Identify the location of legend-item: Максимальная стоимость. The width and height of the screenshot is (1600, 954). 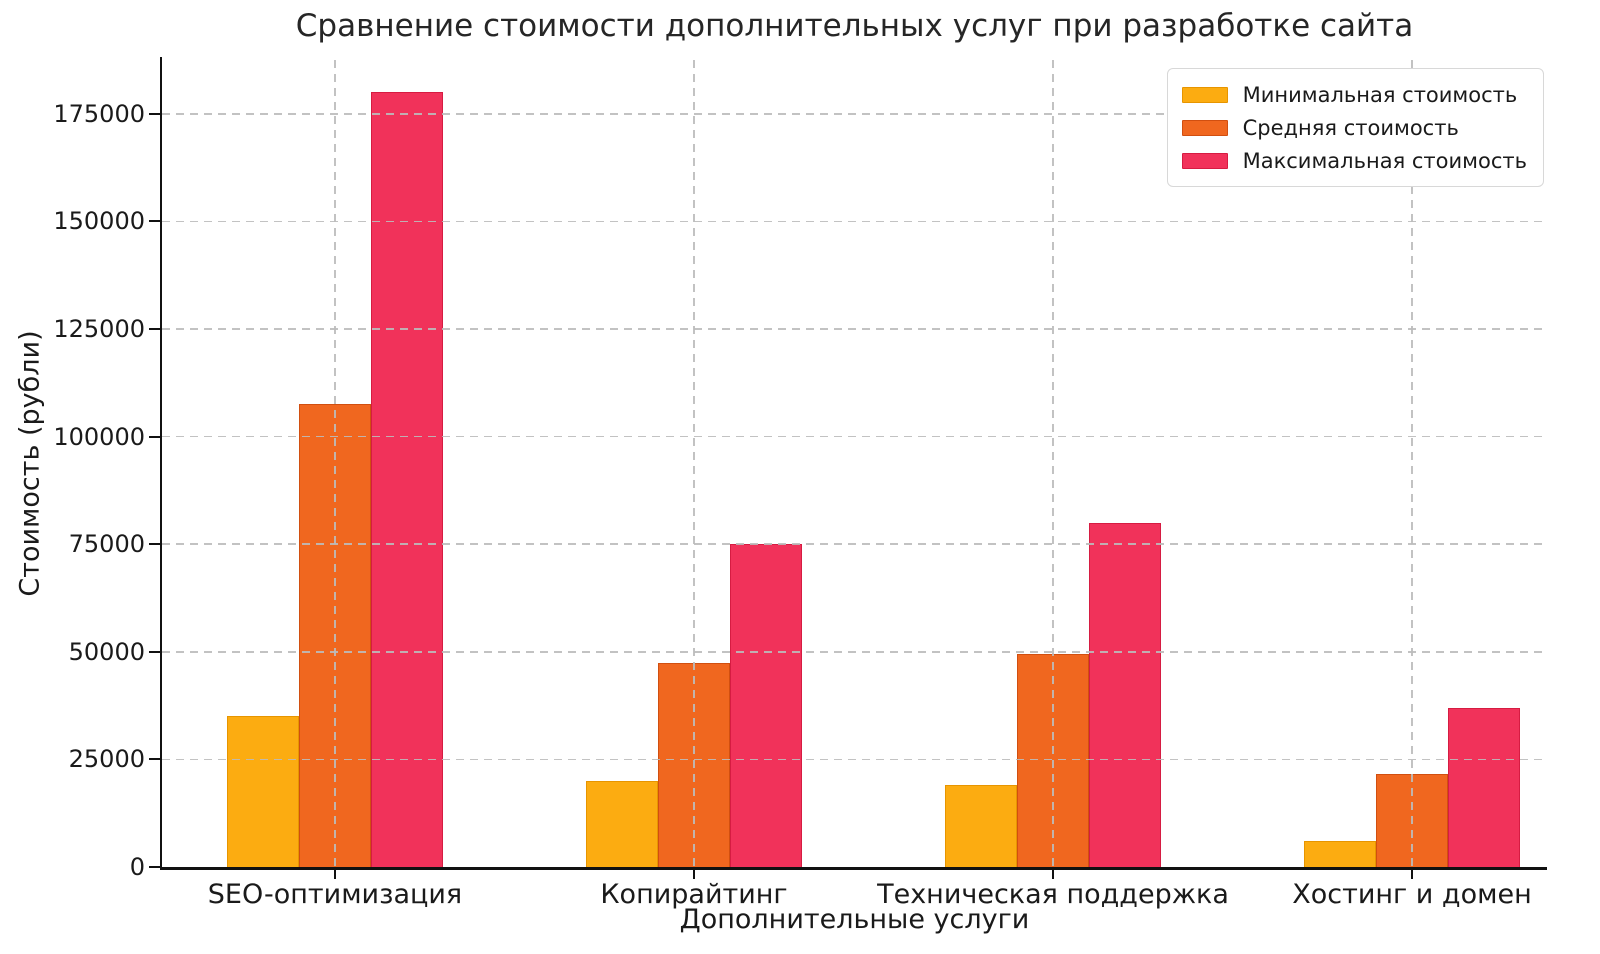
(1354, 160).